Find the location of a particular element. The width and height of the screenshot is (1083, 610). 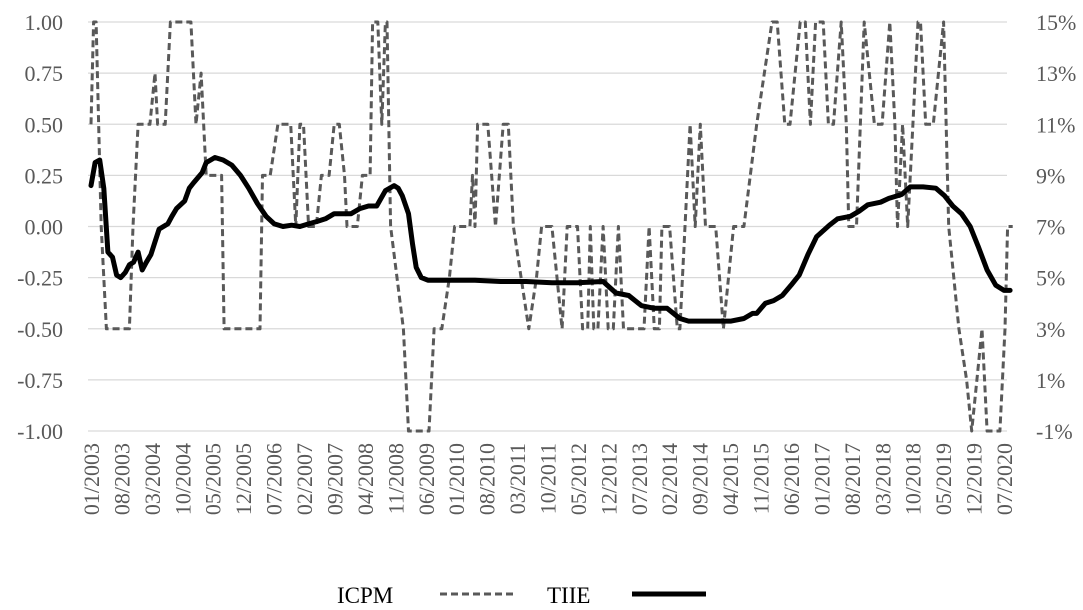

x-tick-label: 09/2007 is located at coordinates (334, 479).